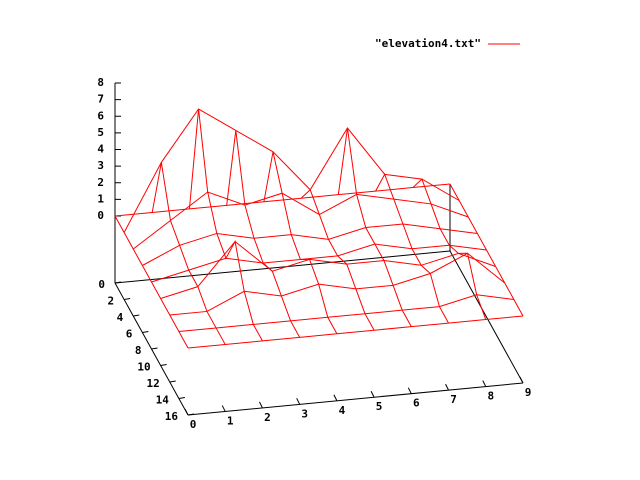 The height and width of the screenshot is (480, 640). What do you see at coordinates (138, 350) in the screenshot?
I see `y-tick-label: 8` at bounding box center [138, 350].